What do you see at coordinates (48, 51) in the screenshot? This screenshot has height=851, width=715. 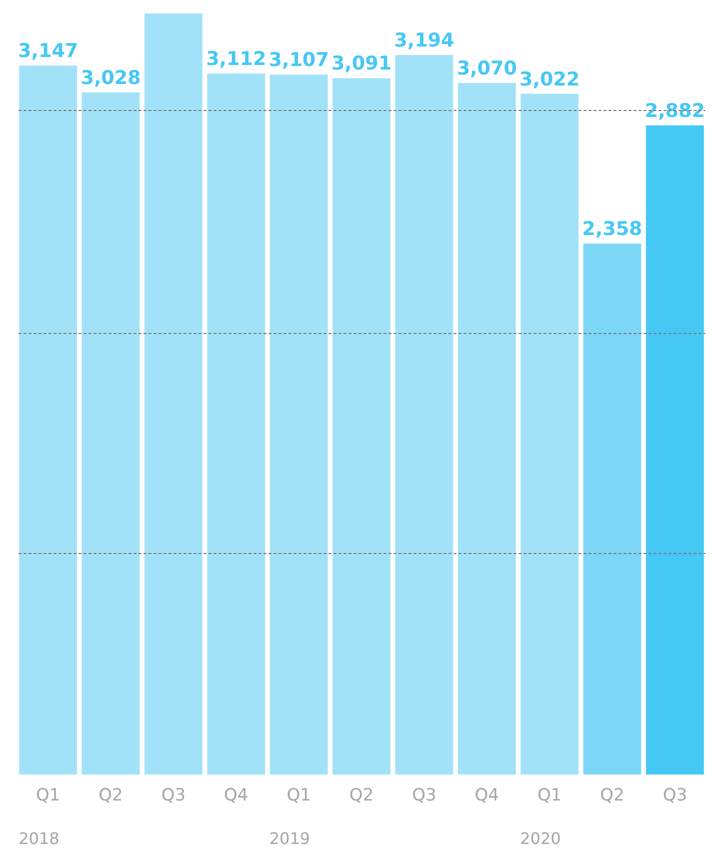 I see `data-label: 3,147` at bounding box center [48, 51].